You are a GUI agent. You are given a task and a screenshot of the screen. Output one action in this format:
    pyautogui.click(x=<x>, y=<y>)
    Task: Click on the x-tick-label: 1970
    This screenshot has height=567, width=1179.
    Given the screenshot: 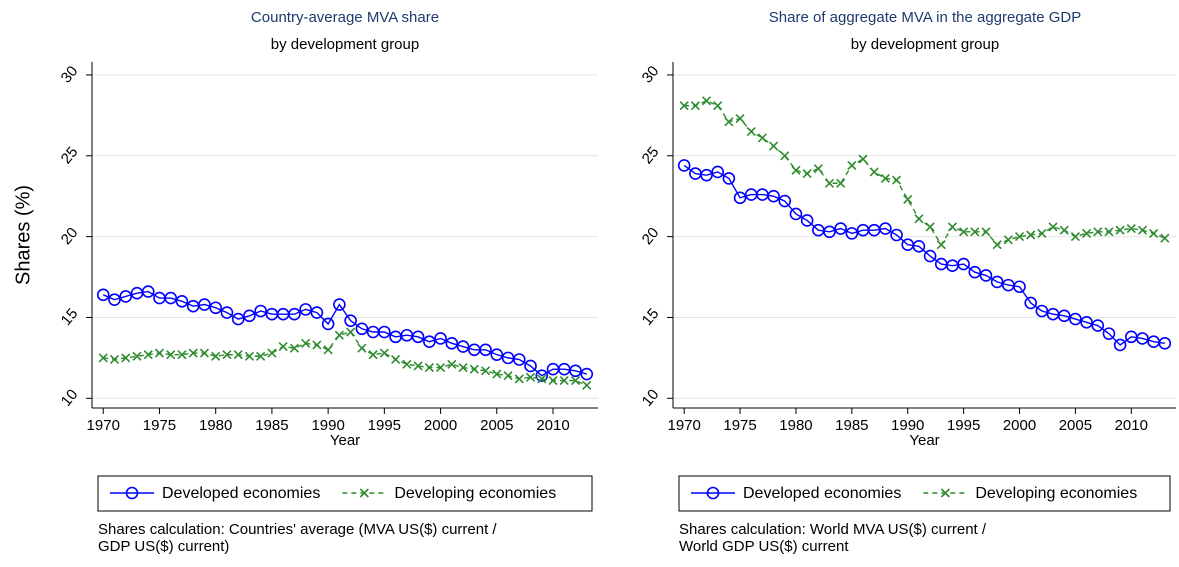 What is the action you would take?
    pyautogui.click(x=683, y=425)
    